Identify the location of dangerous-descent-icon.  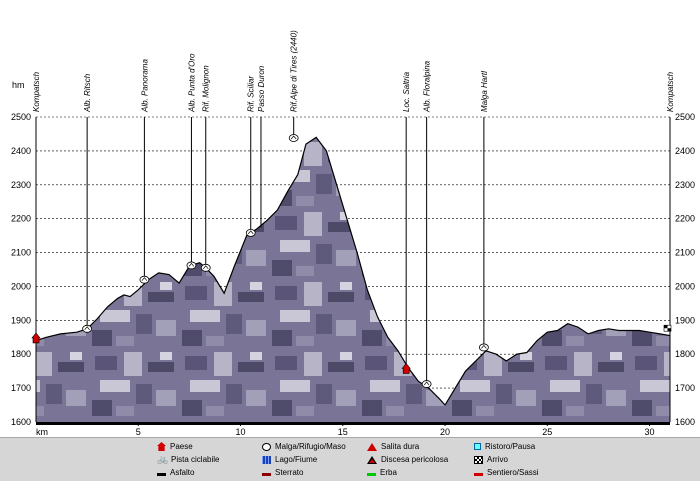
(372, 459).